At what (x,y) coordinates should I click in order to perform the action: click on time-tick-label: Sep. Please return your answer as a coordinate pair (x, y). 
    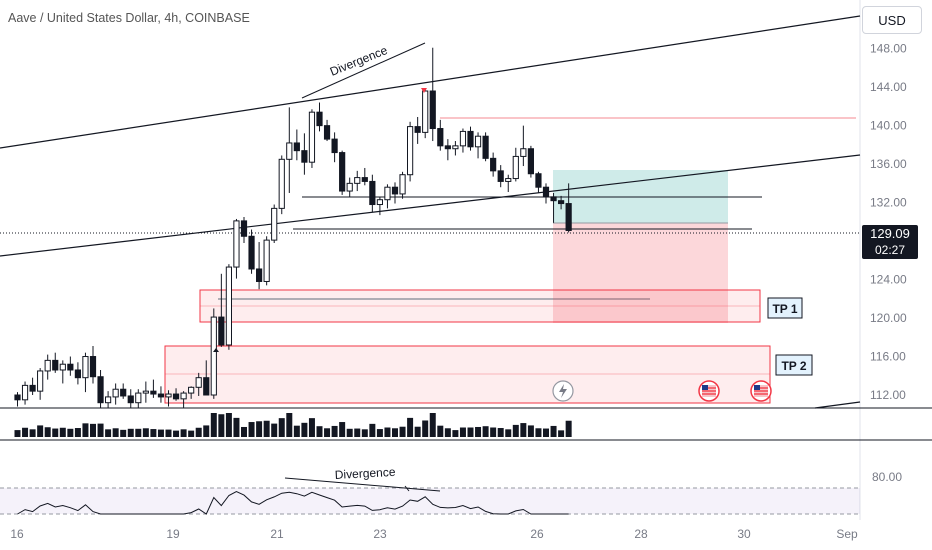
    Looking at the image, I should click on (847, 534).